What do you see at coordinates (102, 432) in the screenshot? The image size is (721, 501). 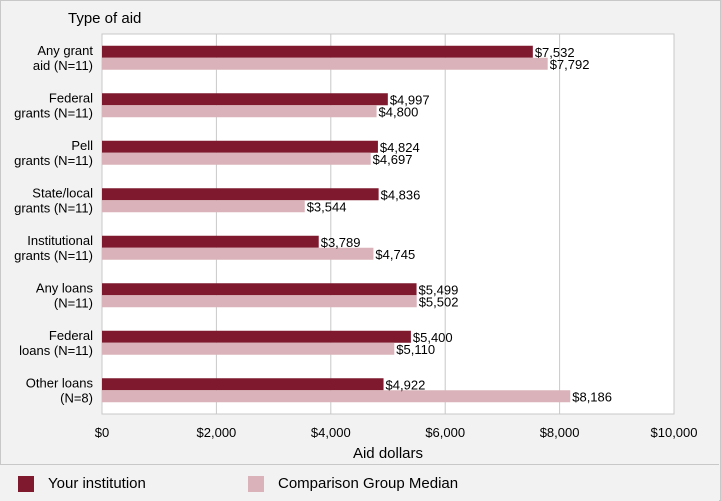 I see `x-tick-label: $0` at bounding box center [102, 432].